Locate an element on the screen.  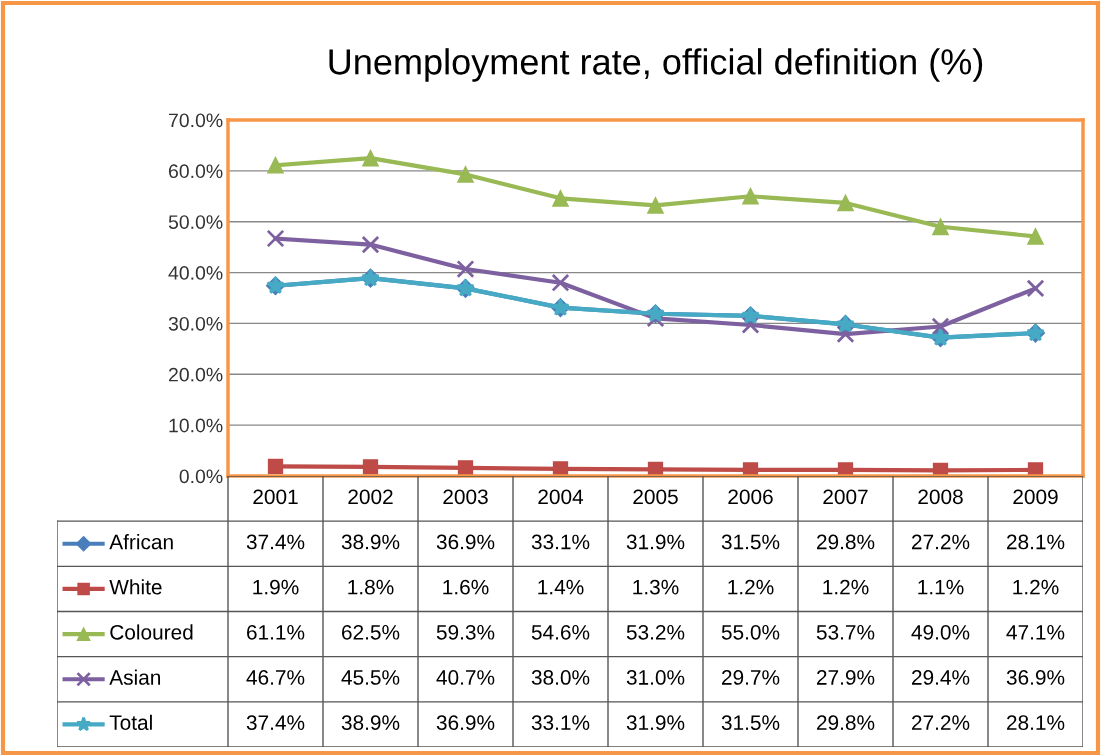
data-label: 27.9% is located at coordinates (846, 677).